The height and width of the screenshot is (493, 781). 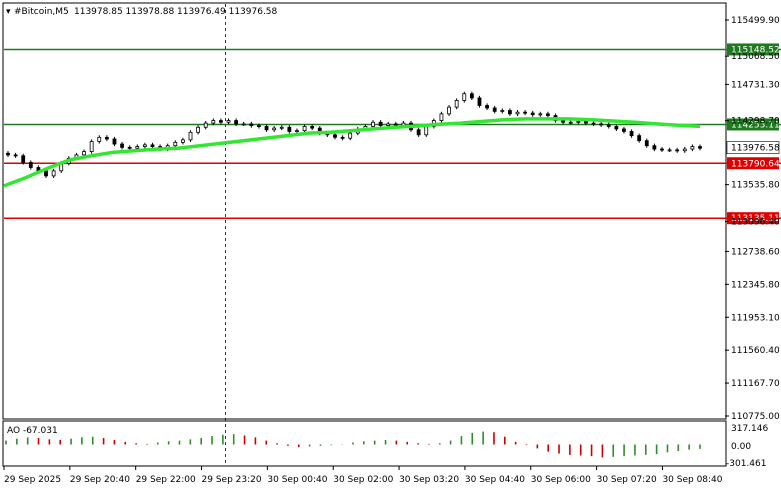 What do you see at coordinates (176, 12) in the screenshot?
I see `header-ohlc: 113978.85 113978.88 113976.49 113976.58` at bounding box center [176, 12].